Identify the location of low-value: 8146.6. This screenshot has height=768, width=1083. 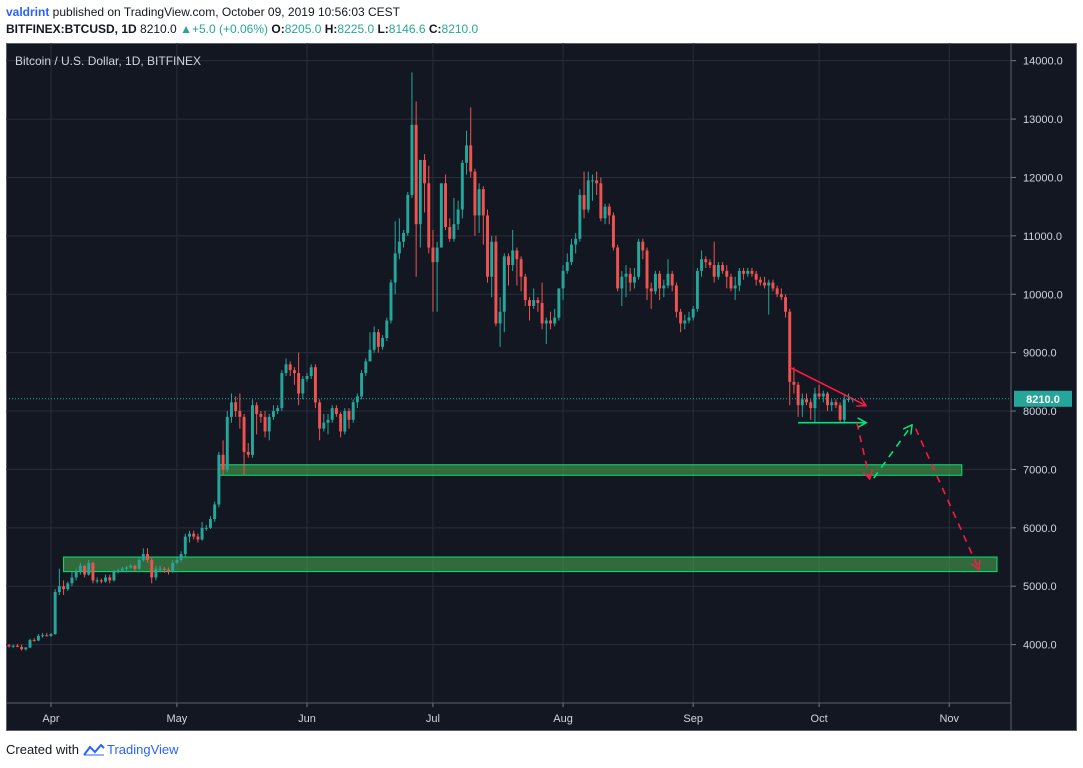
(407, 29).